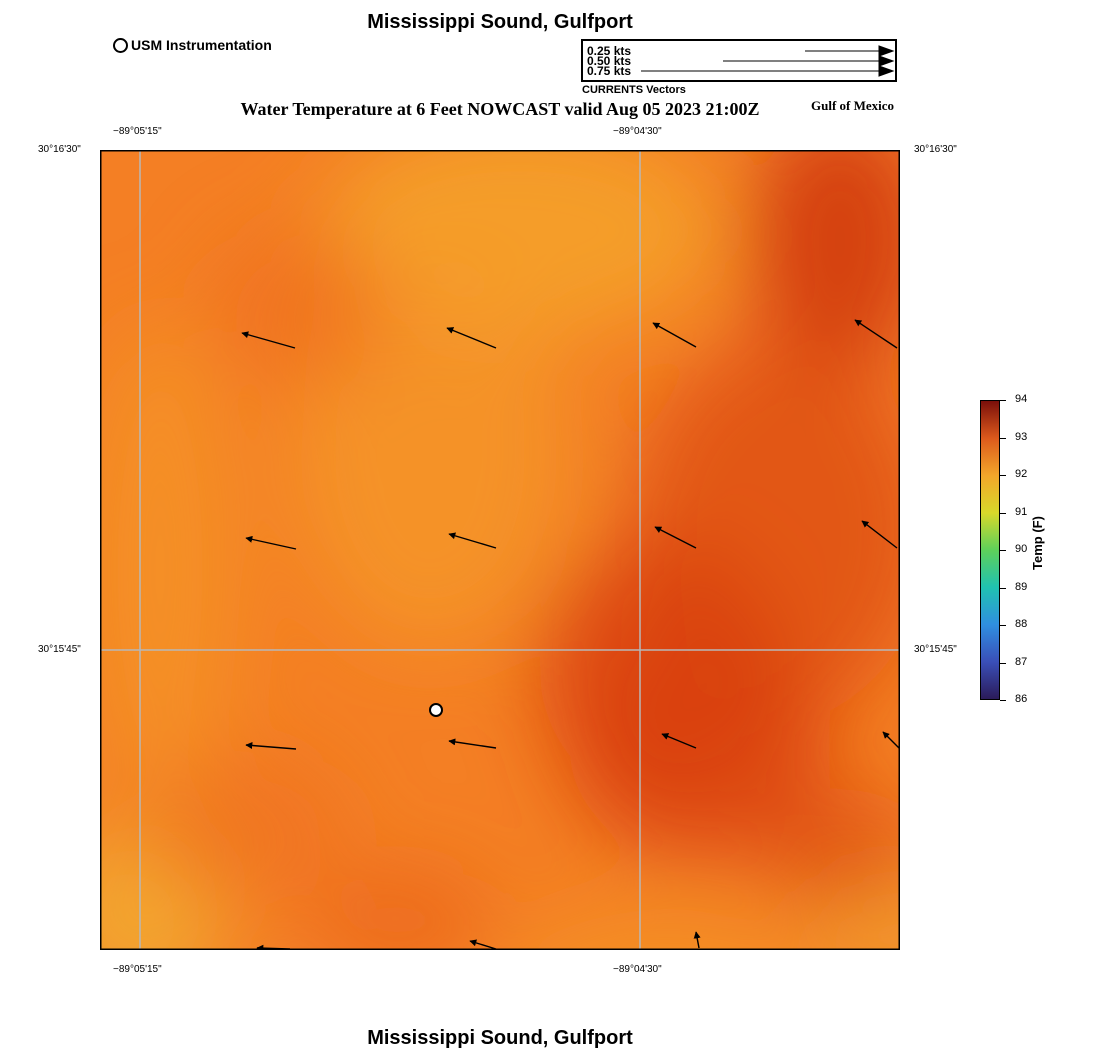 This screenshot has height=1050, width=1100. I want to click on right-tick-lat-2: 30°15'45", so click(935, 649).